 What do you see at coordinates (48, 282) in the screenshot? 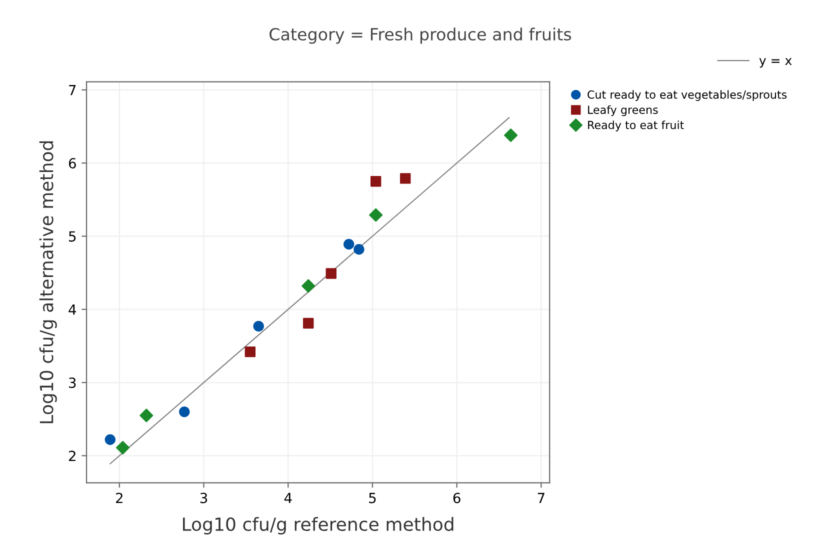
I see `y-axis-title: Log10 cfu/g alternative method` at bounding box center [48, 282].